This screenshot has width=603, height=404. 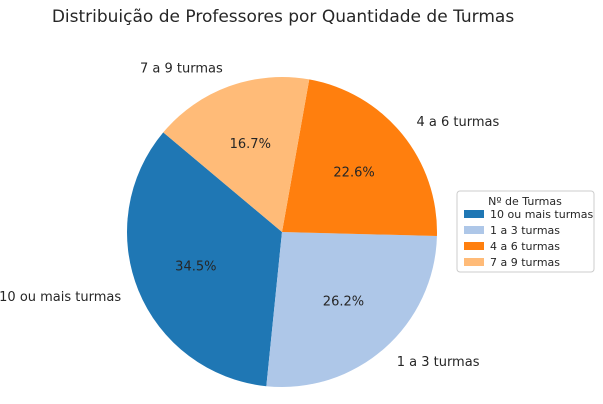 I want to click on legend-swatch-10-ou-mais-turmas, so click(x=474, y=214).